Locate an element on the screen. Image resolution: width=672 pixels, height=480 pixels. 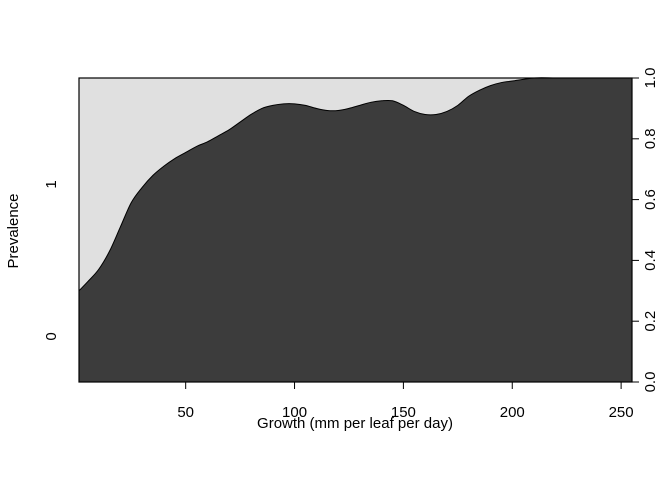
x-axis-label: Growth (mm per leaf per day) is located at coordinates (355, 423).